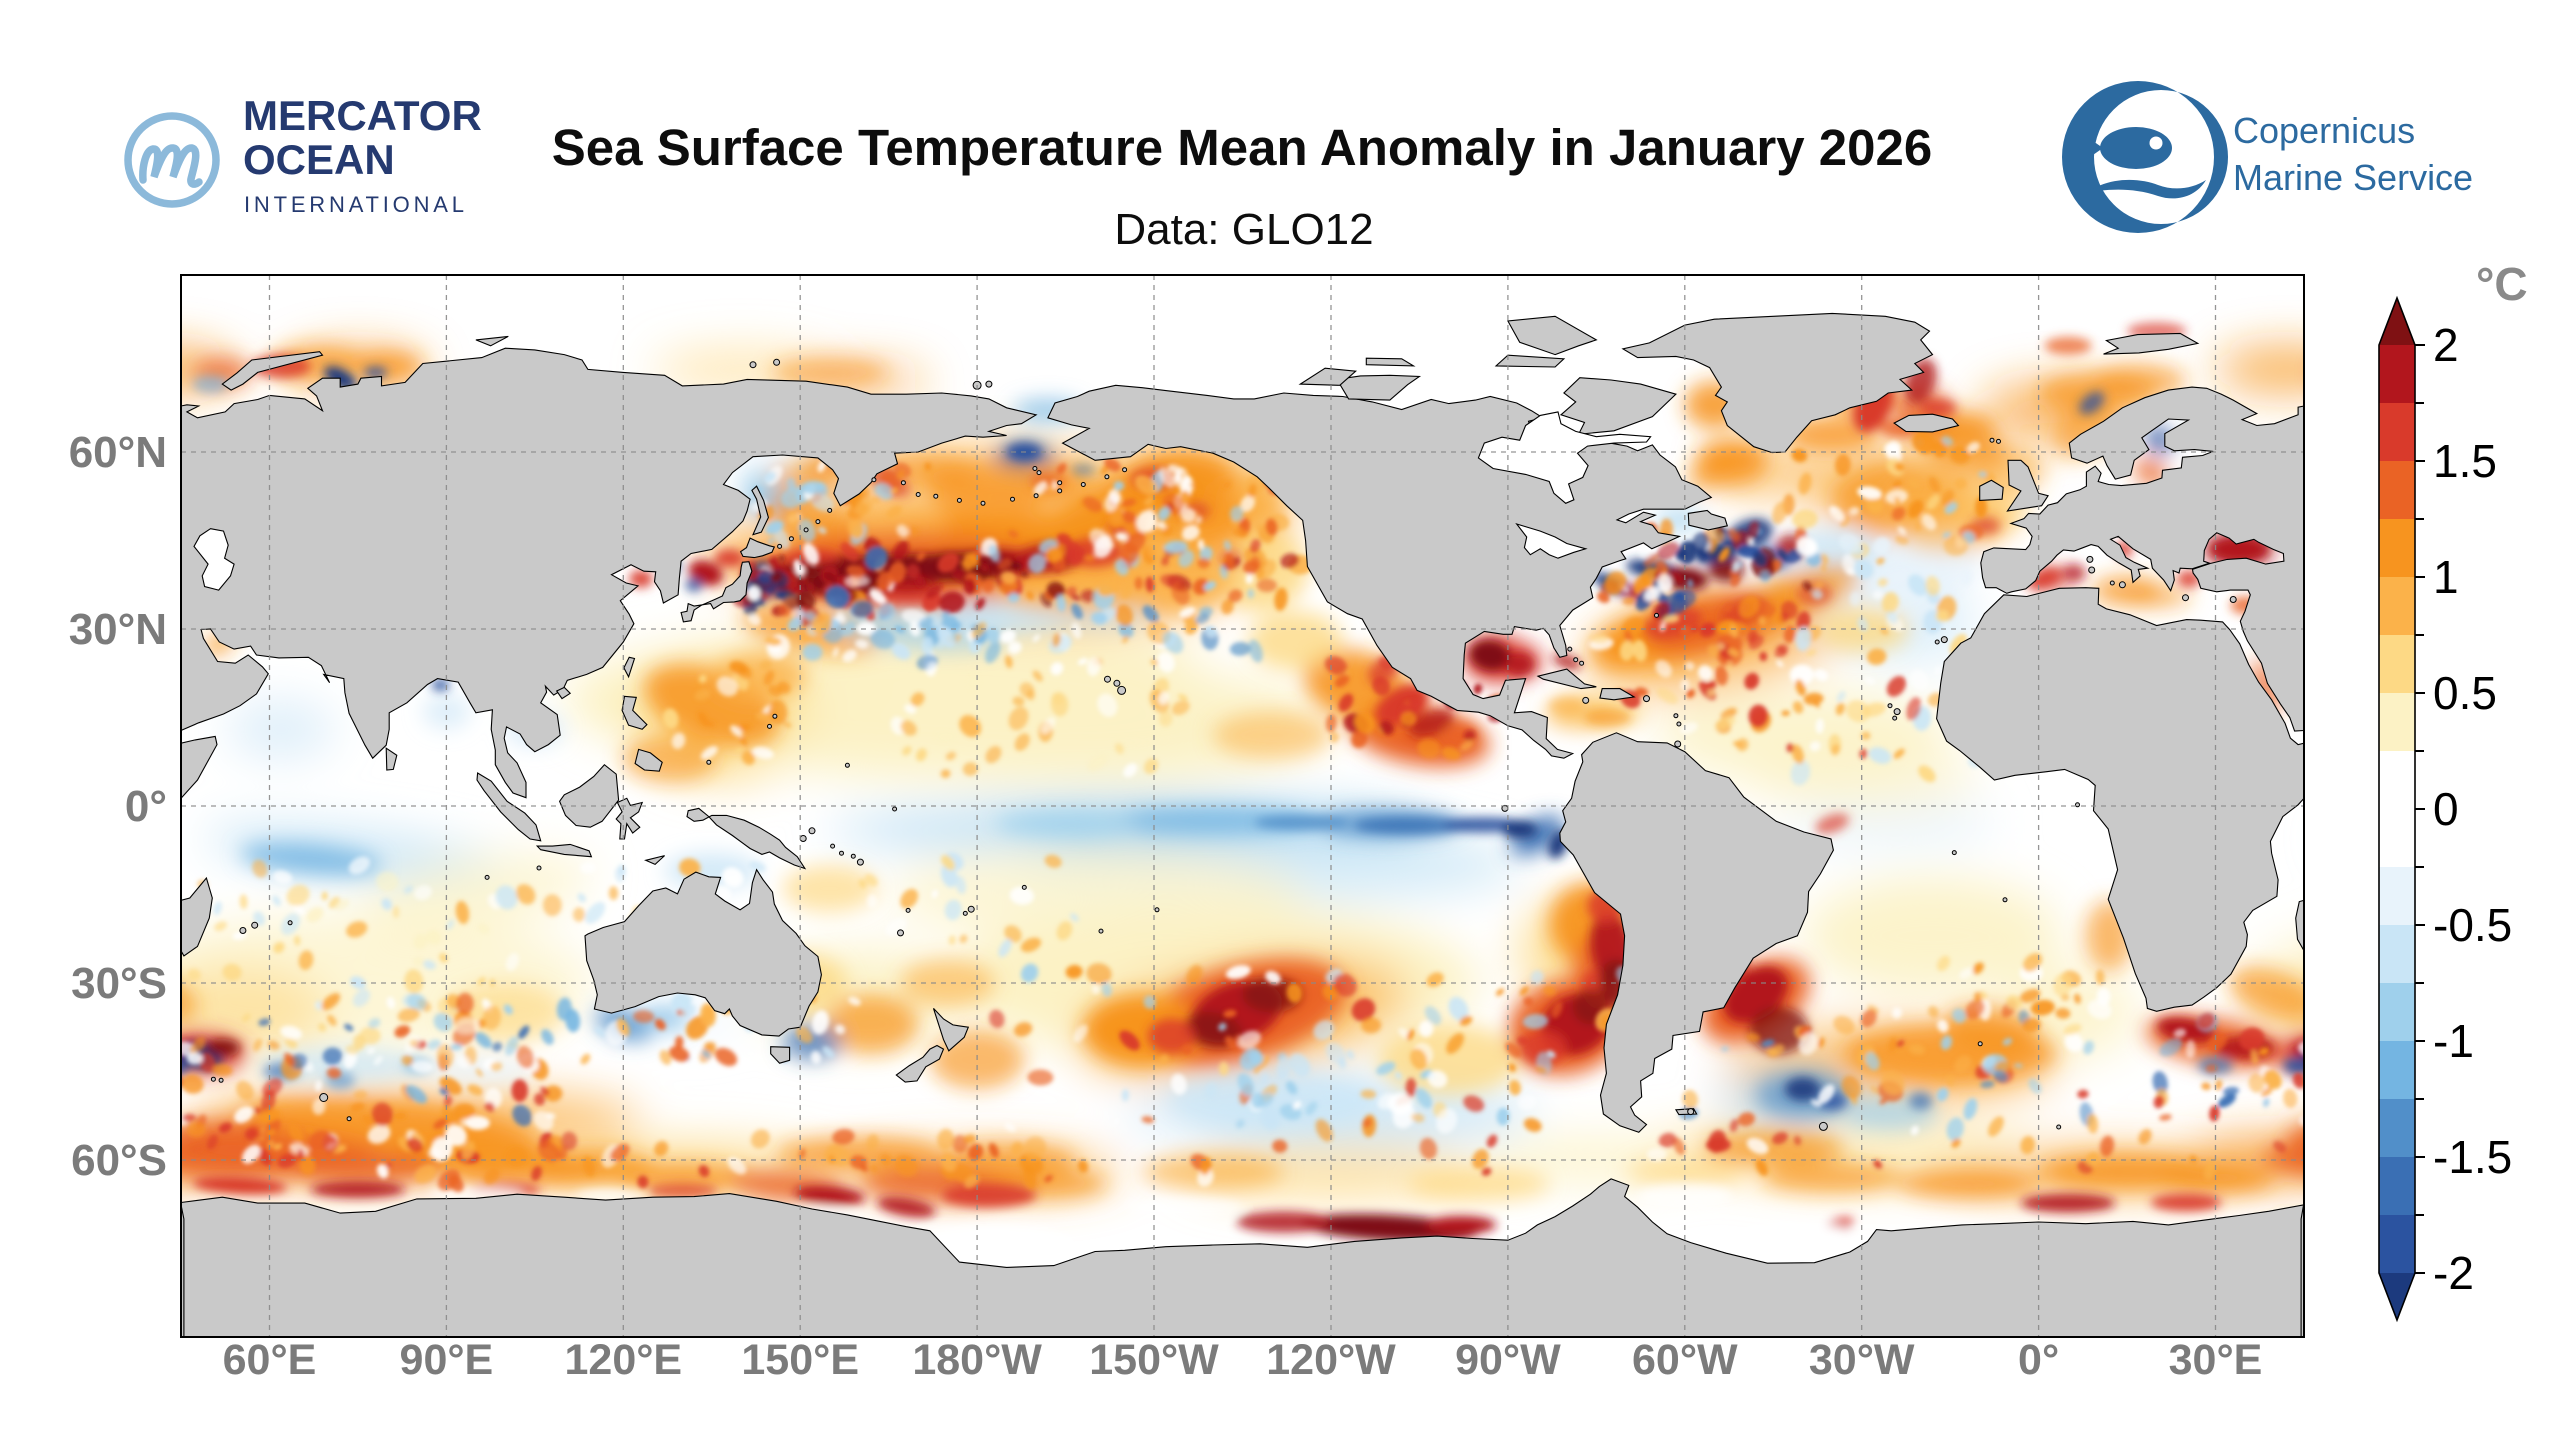  Describe the element at coordinates (2502, 284) in the screenshot. I see `svg-text: °C` at that location.